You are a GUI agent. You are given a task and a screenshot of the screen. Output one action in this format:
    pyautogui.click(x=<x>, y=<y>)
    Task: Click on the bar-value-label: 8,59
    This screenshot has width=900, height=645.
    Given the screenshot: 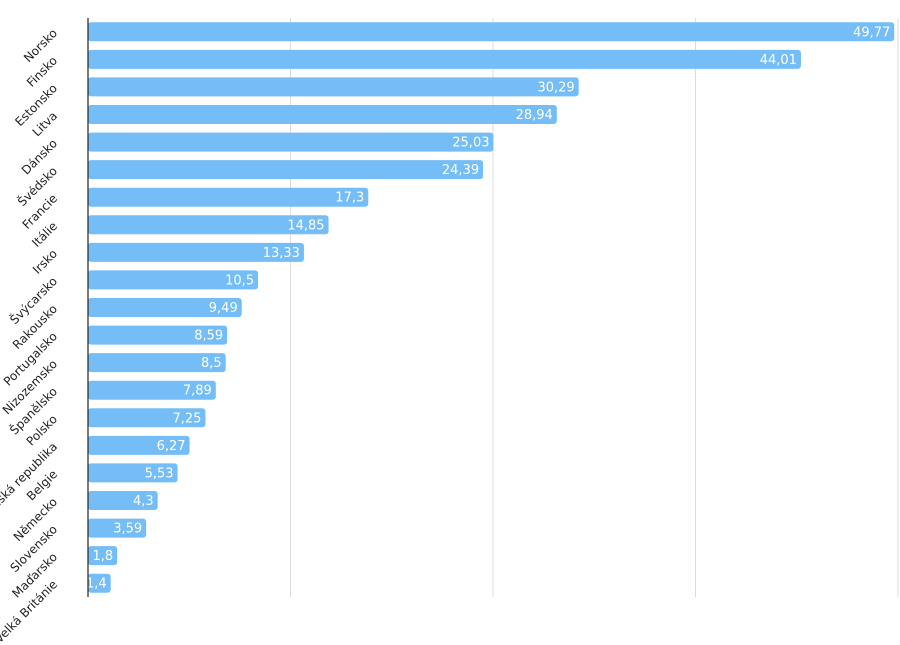 What is the action you would take?
    pyautogui.click(x=208, y=336)
    